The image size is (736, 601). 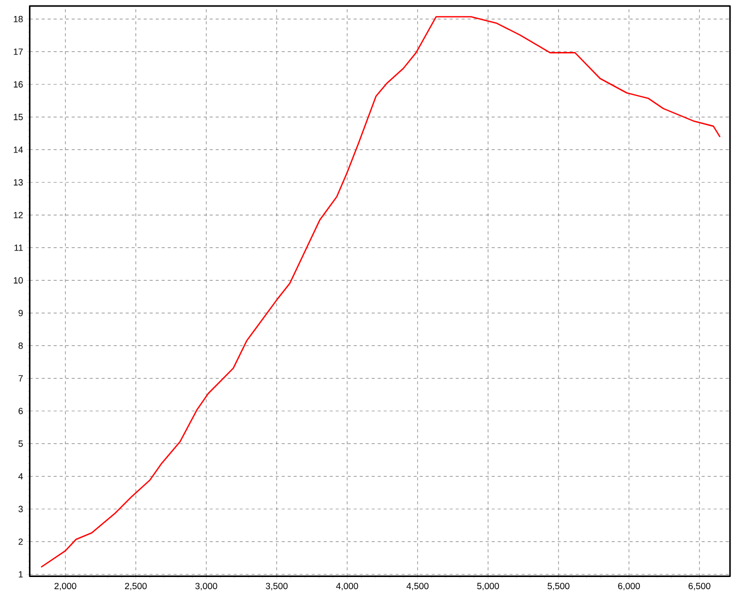 I want to click on y-tick-label: 4, so click(x=20, y=476).